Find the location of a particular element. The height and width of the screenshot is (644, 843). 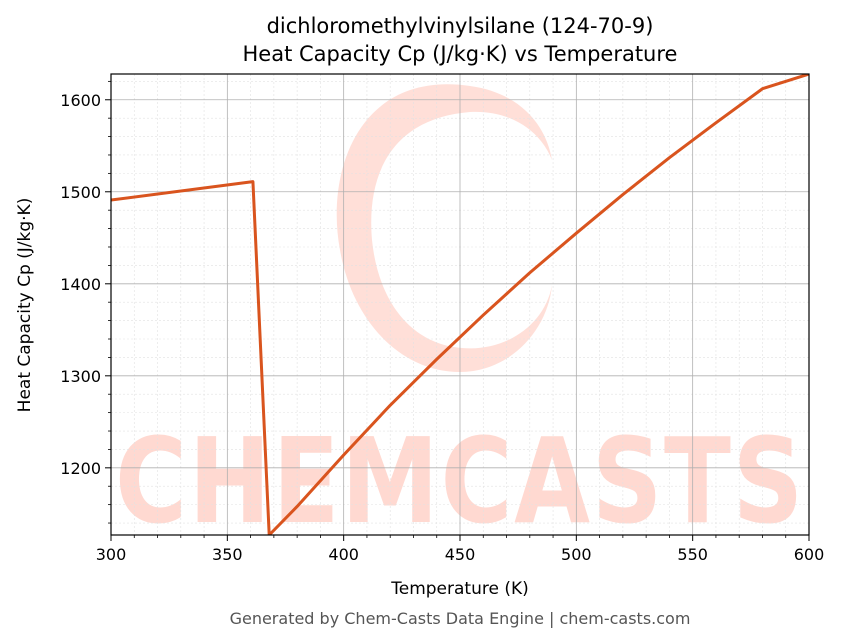

chart-title: dichloromethylvinylsilane (124-70-9) is located at coordinates (460, 26).